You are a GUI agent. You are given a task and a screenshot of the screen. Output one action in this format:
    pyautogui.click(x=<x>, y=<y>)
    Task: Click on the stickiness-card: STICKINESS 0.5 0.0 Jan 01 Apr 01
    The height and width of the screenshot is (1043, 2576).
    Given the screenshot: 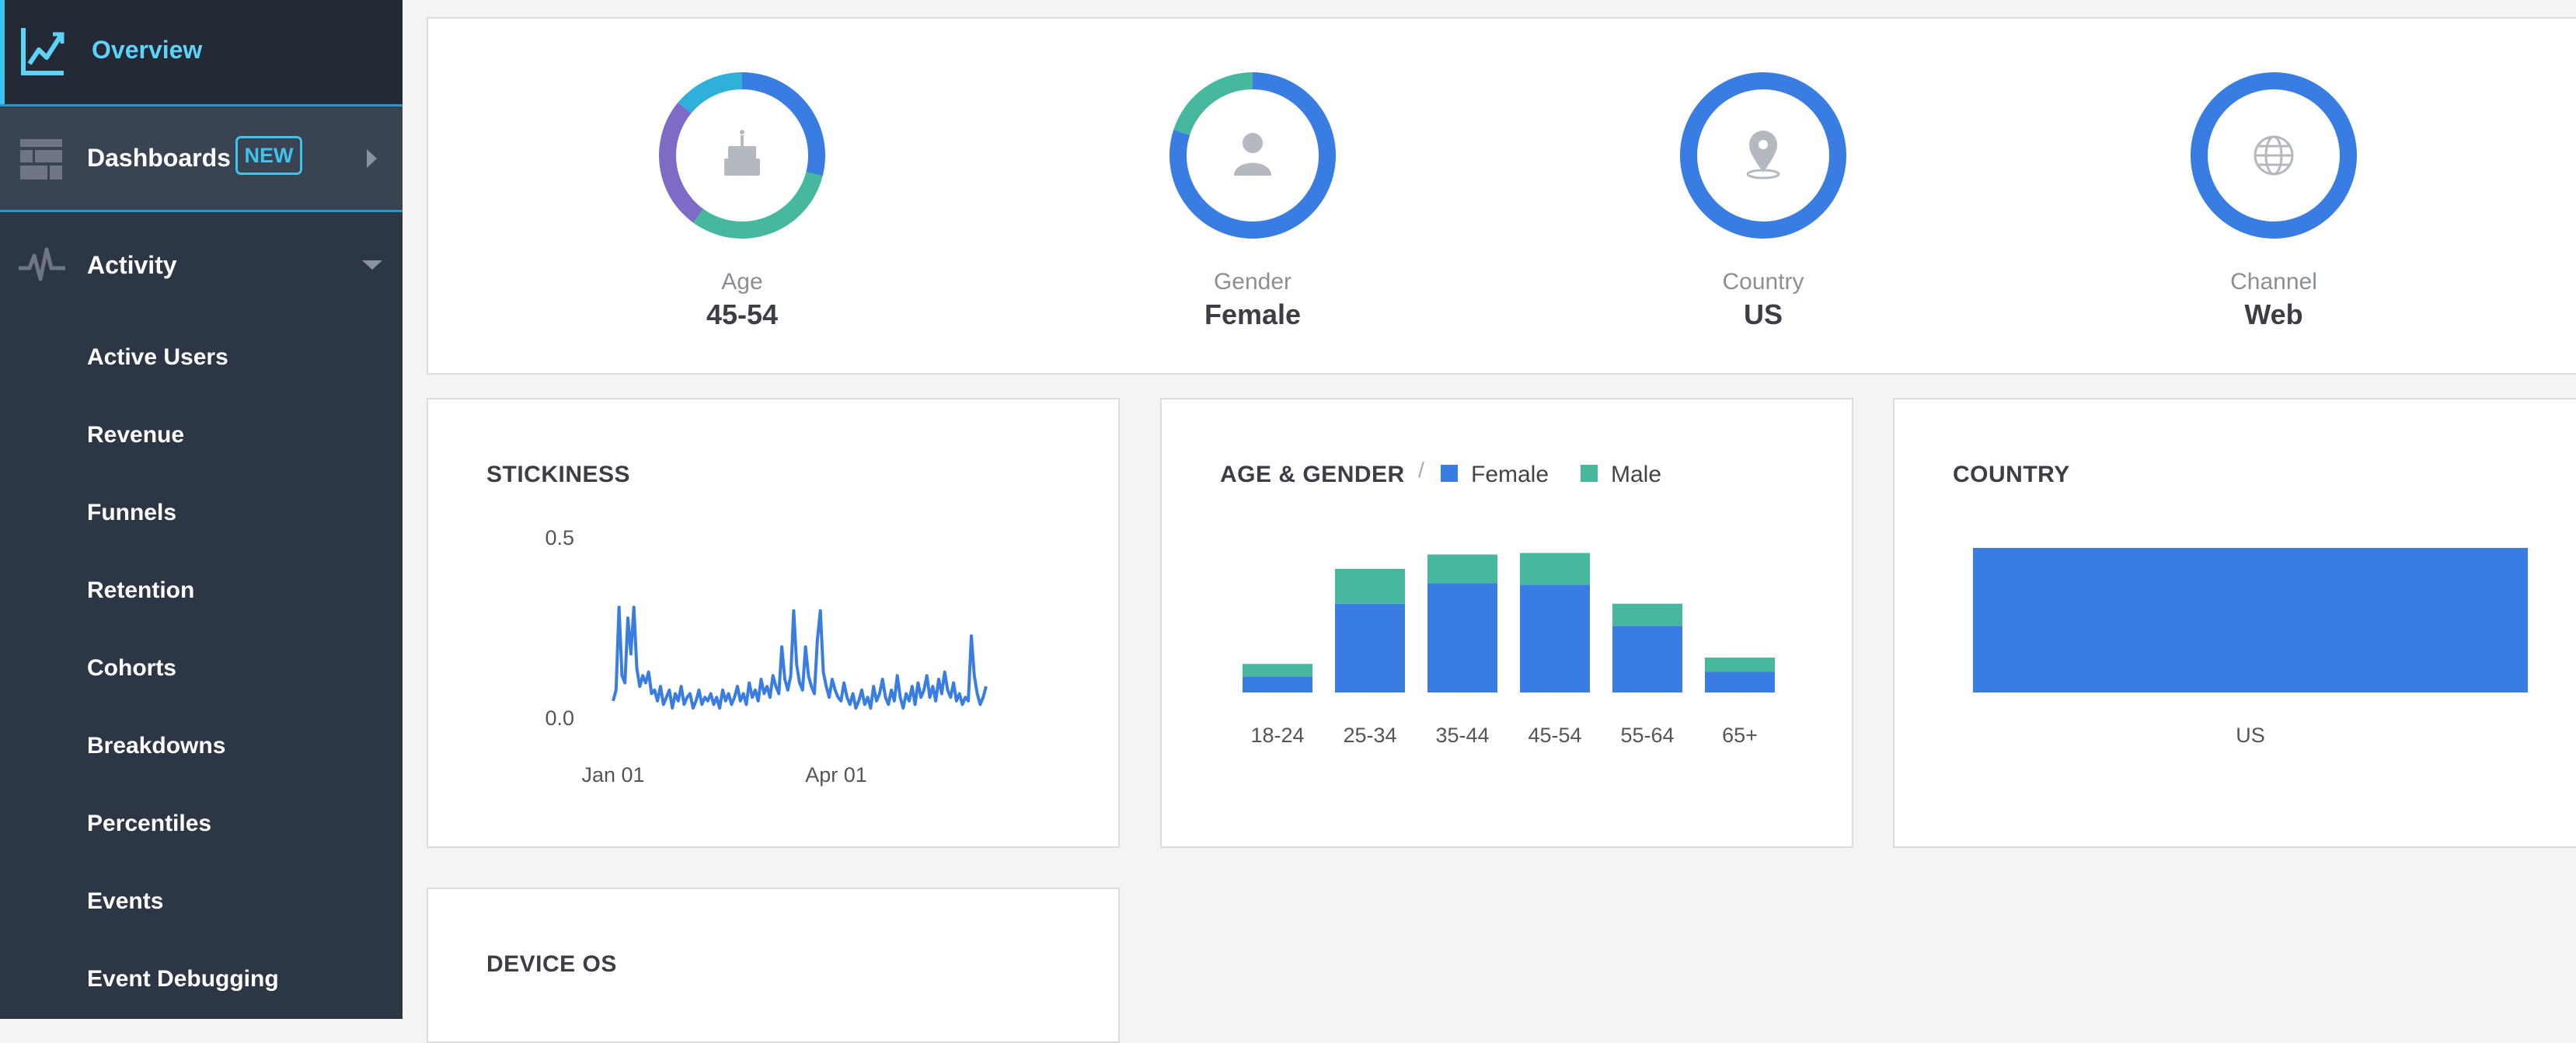 What is the action you would take?
    pyautogui.click(x=773, y=623)
    